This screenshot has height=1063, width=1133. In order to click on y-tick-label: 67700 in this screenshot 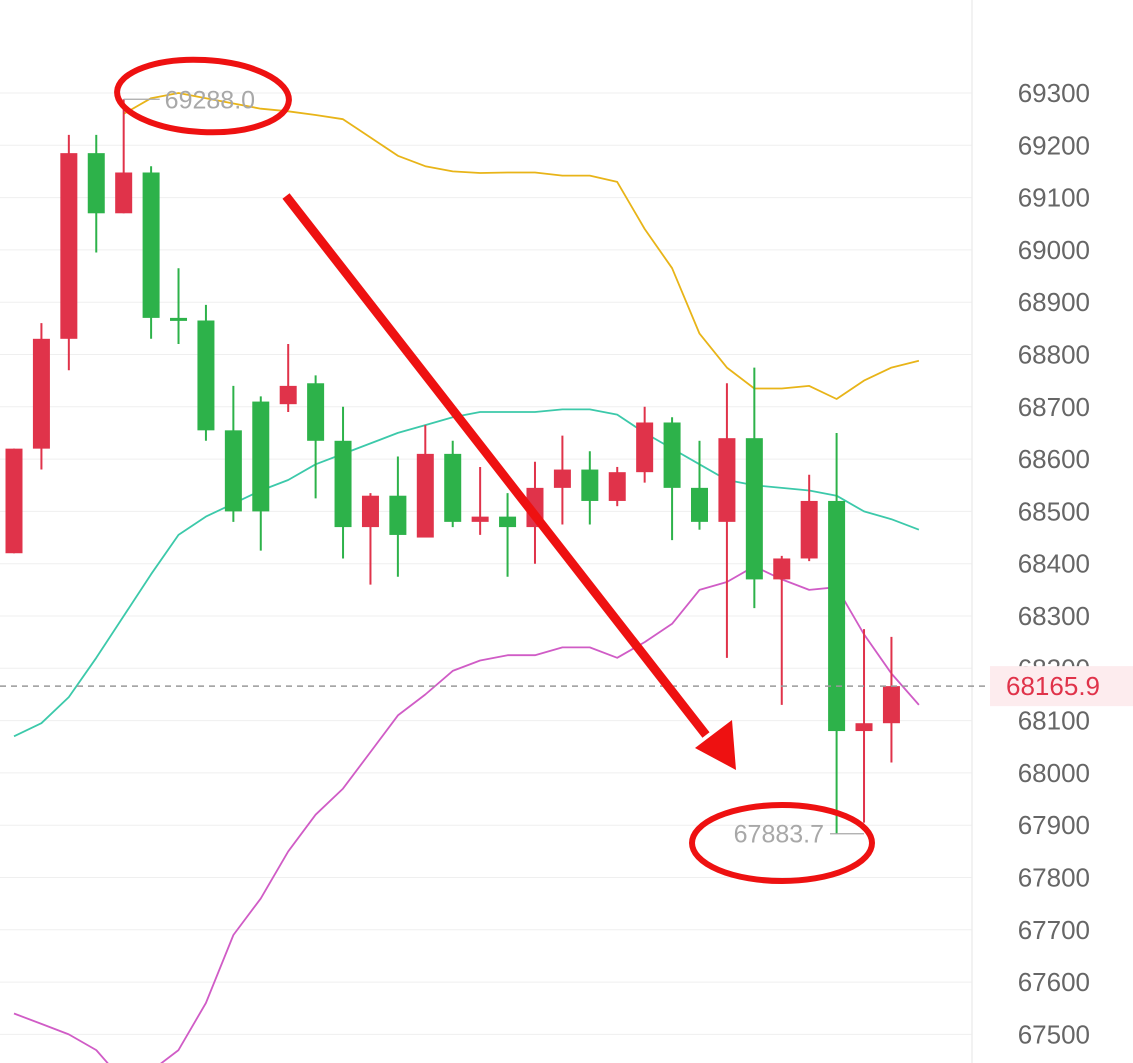, I will do `click(1054, 930)`.